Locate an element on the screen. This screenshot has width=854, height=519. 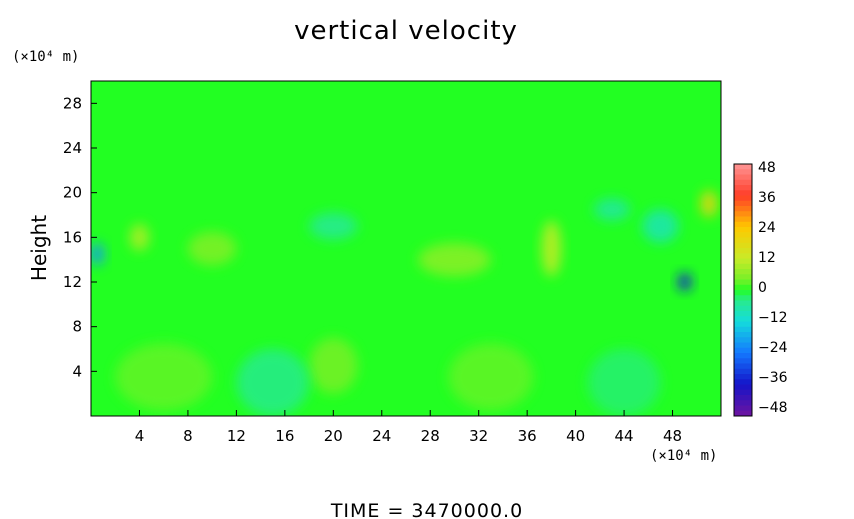
x-tick-label: 20 is located at coordinates (333, 436).